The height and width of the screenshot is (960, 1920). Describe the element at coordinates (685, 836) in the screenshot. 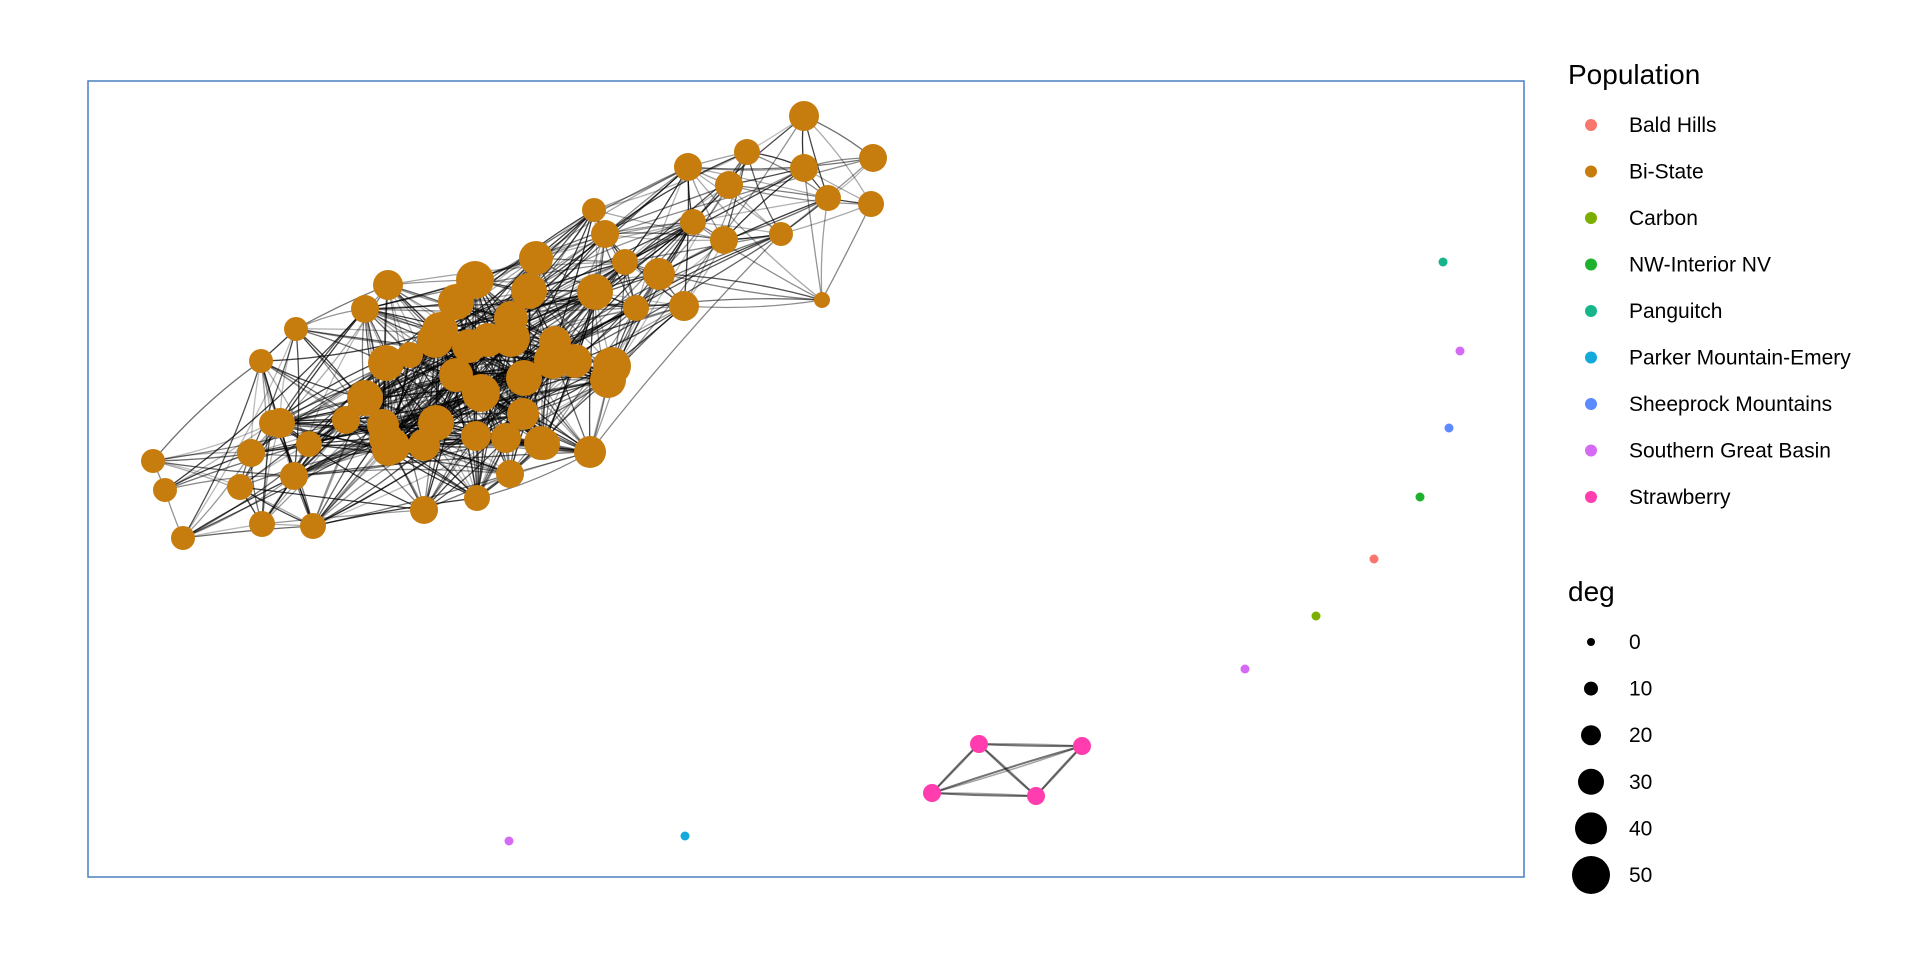

I see `node-parker-mountain-emery` at that location.